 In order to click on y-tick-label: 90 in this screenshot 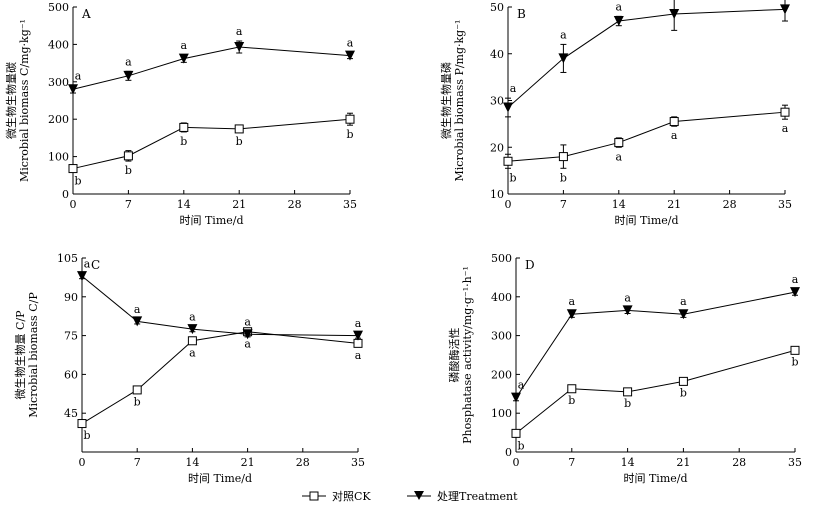, I will do `click(71, 297)`.